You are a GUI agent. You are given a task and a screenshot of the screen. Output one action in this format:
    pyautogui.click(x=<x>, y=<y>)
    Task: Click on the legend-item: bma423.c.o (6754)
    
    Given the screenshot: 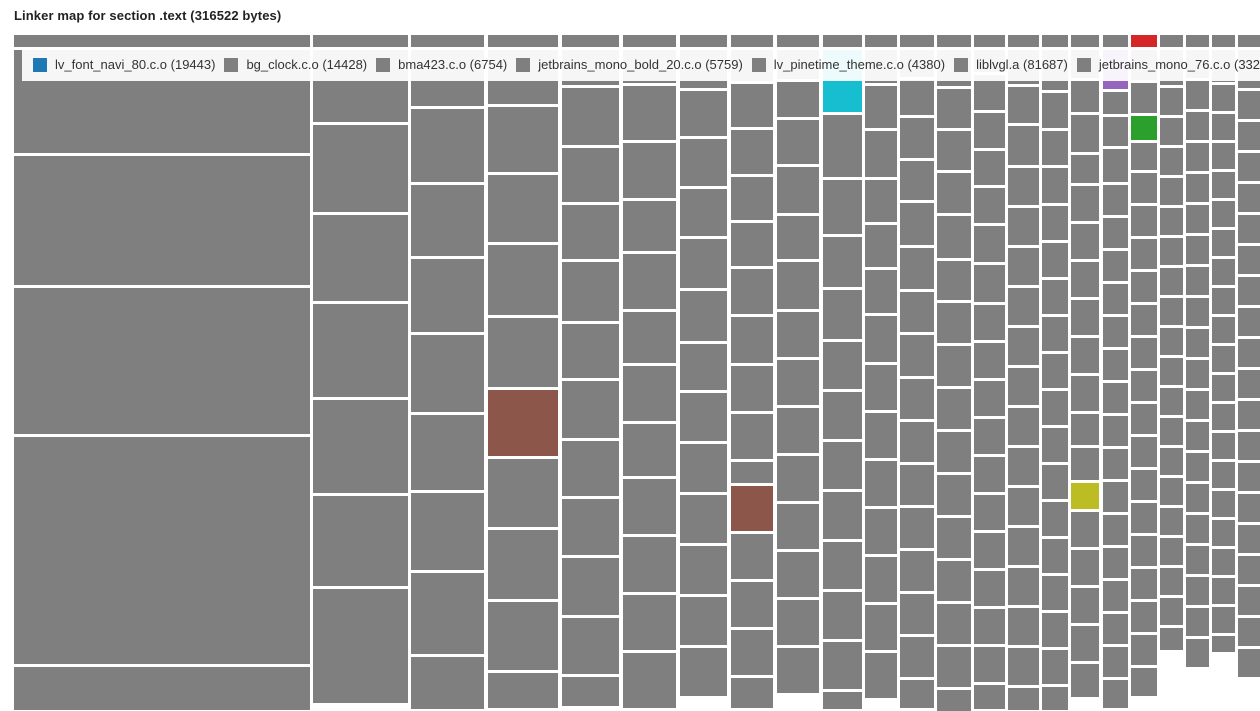 What is the action you would take?
    pyautogui.click(x=441, y=64)
    